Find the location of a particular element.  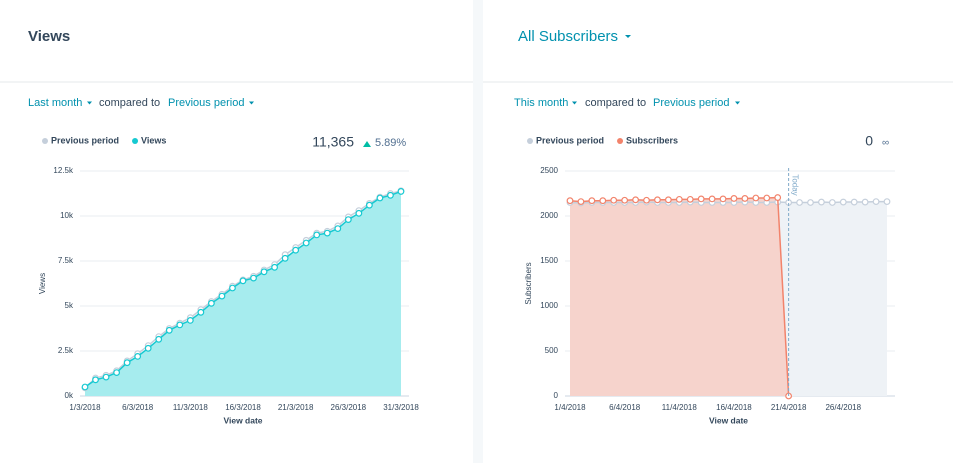

change-value: 5.89% is located at coordinates (390, 143).